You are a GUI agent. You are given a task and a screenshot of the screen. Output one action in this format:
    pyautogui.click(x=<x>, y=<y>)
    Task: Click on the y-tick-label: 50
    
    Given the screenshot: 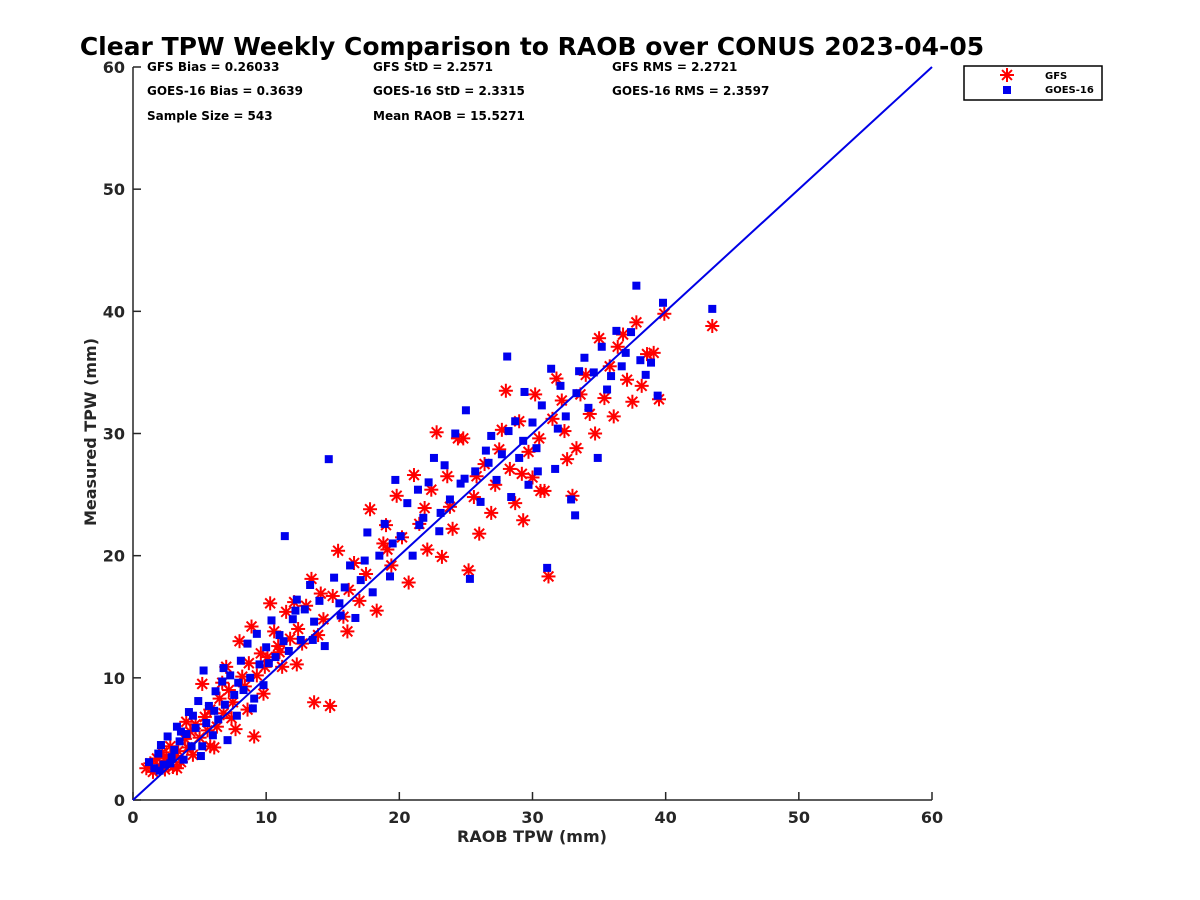 What is the action you would take?
    pyautogui.click(x=114, y=189)
    